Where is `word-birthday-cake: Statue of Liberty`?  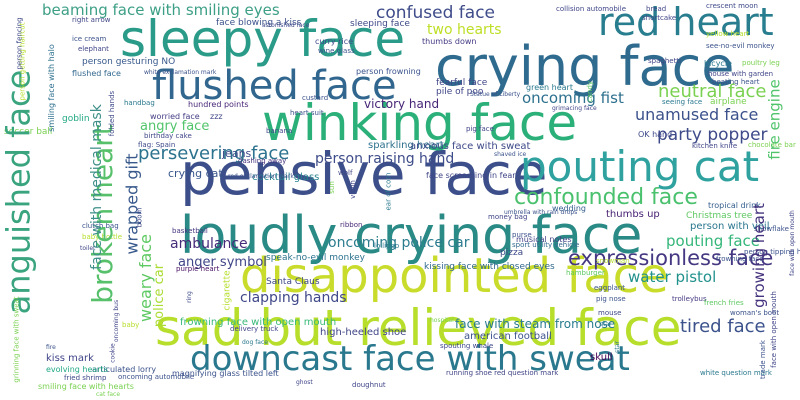
word-birthday-cake: Statue of Liberty is located at coordinates (495, 94).